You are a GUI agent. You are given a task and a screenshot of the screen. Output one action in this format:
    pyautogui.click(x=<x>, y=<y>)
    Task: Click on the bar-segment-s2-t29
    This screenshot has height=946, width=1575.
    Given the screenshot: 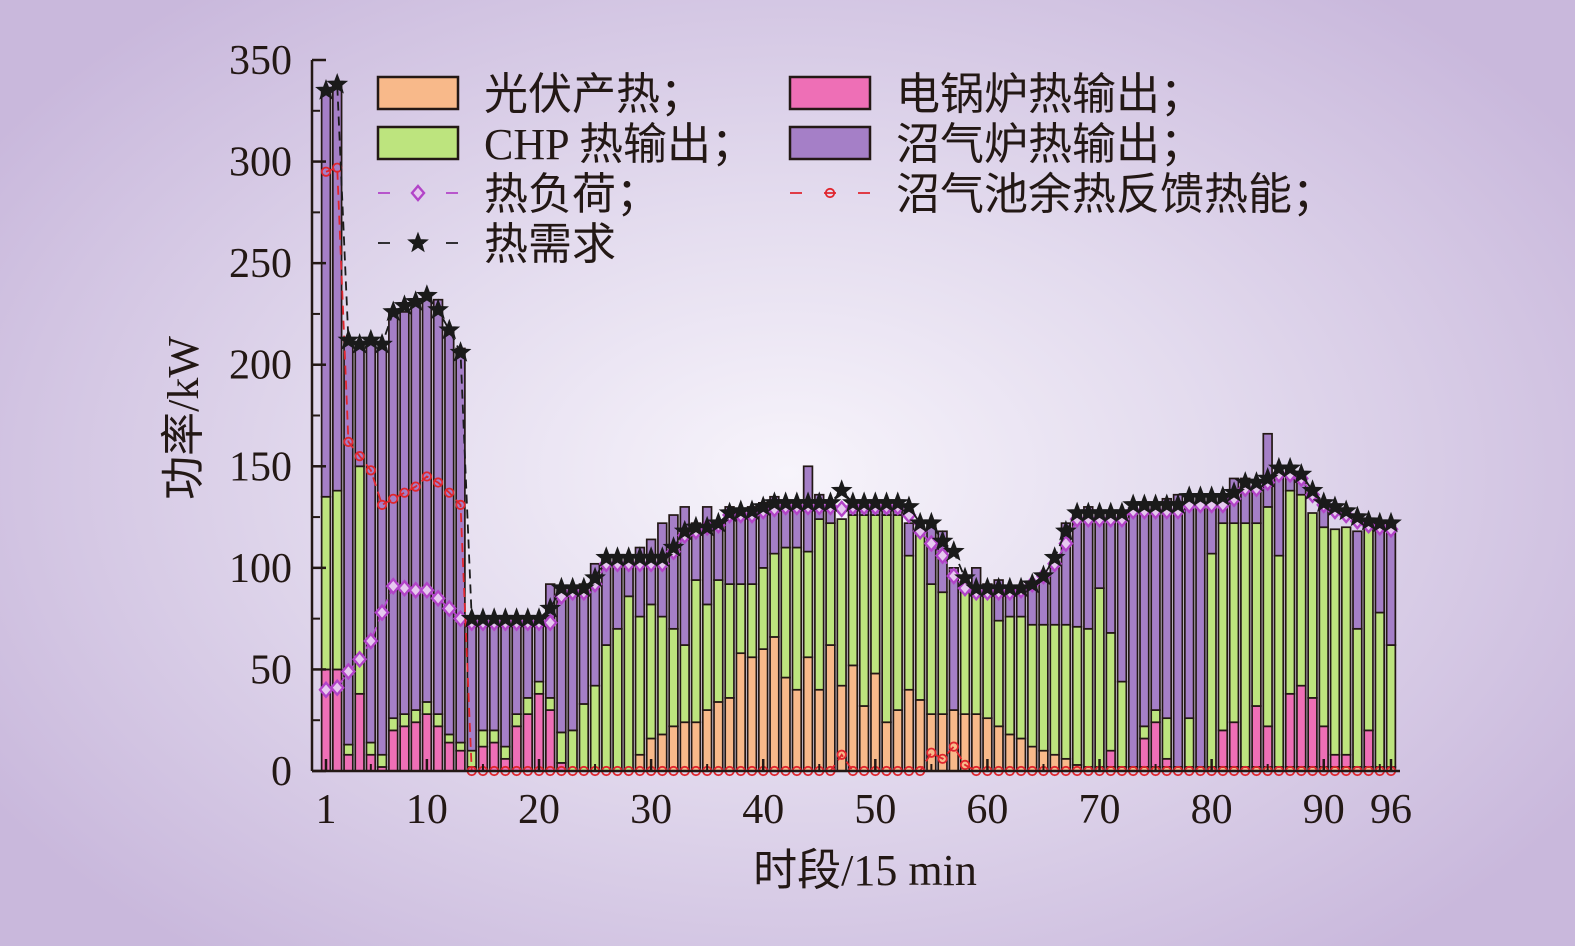 What is the action you would take?
    pyautogui.click(x=640, y=685)
    